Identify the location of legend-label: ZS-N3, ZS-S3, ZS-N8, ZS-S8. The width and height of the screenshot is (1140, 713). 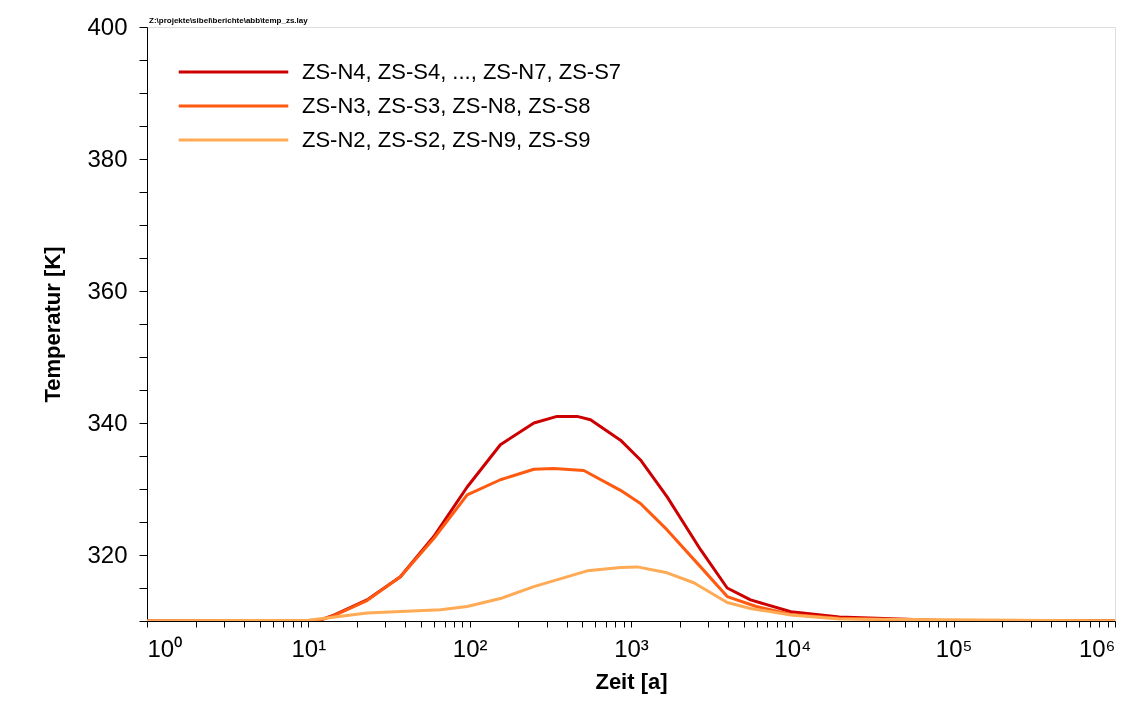
(446, 105).